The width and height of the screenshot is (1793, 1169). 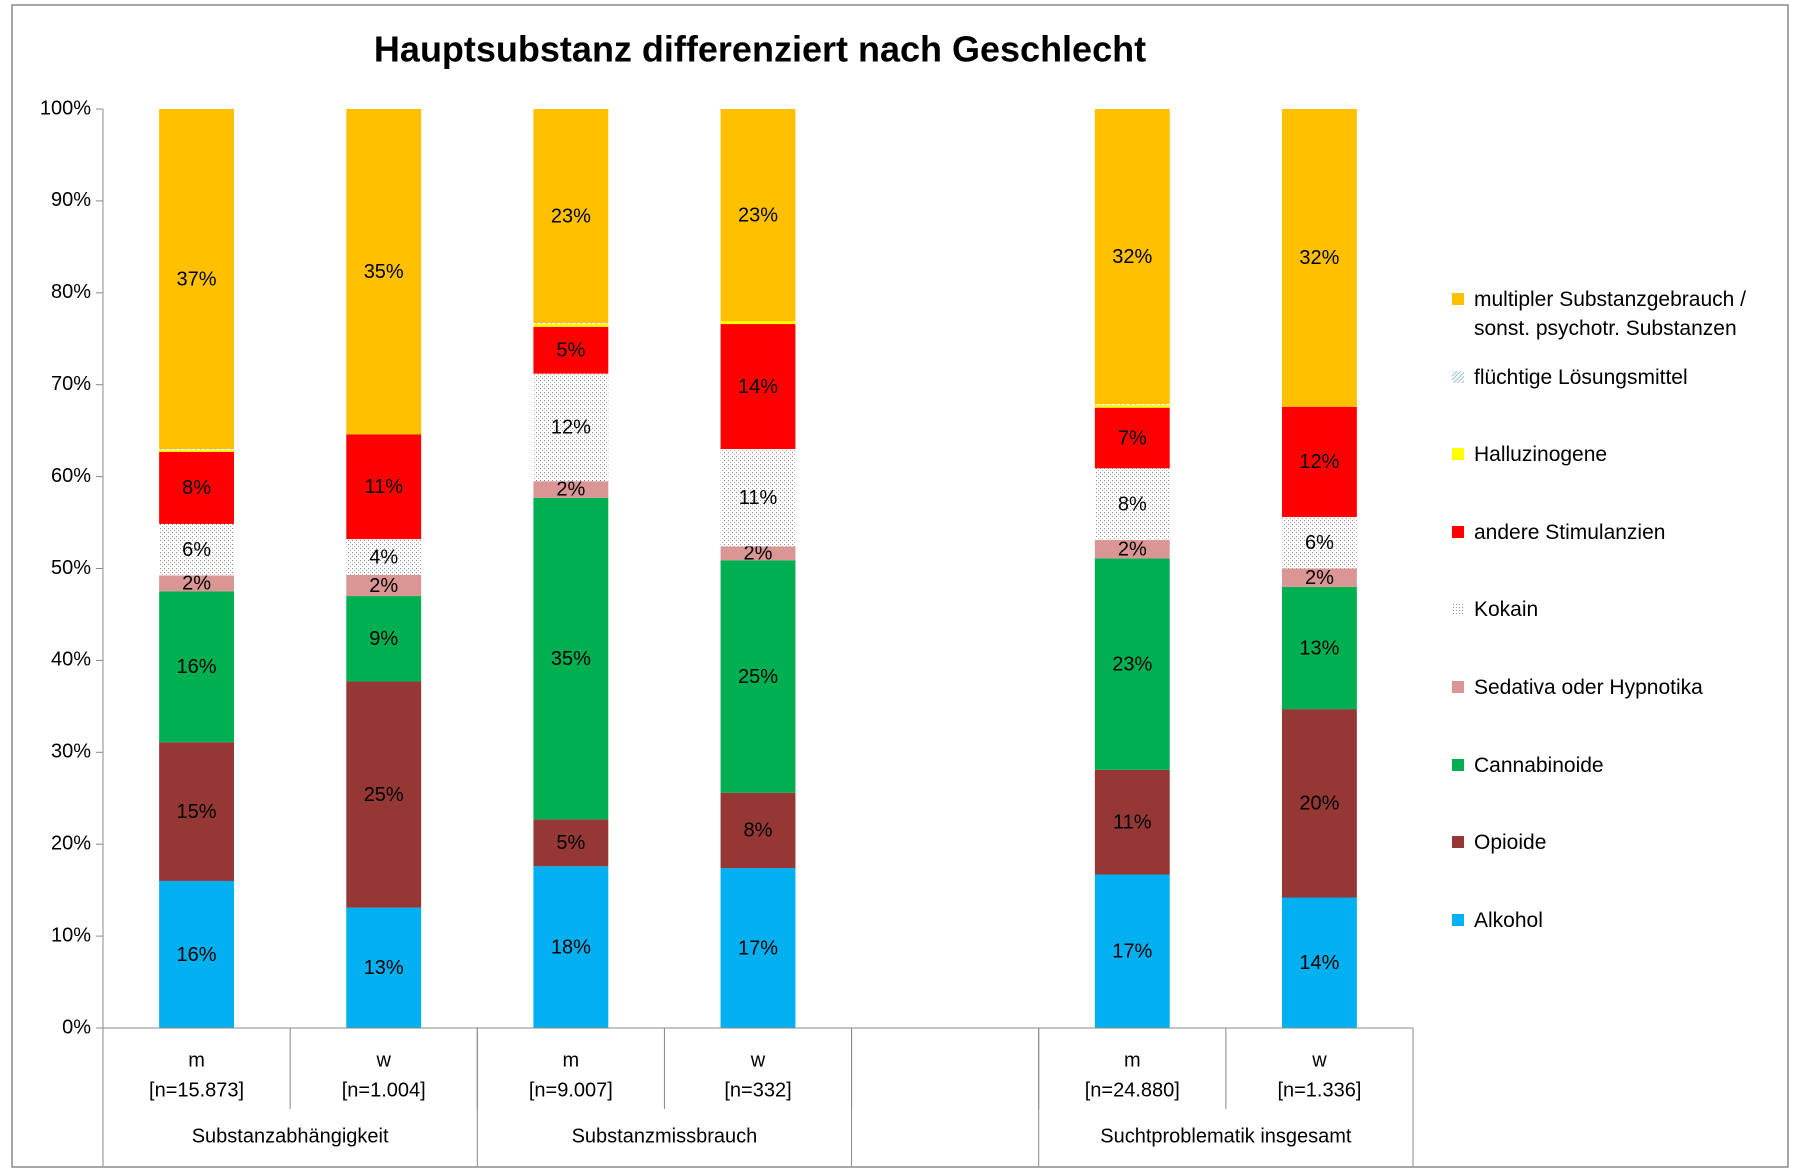 I want to click on data-label: 18%, so click(x=571, y=947).